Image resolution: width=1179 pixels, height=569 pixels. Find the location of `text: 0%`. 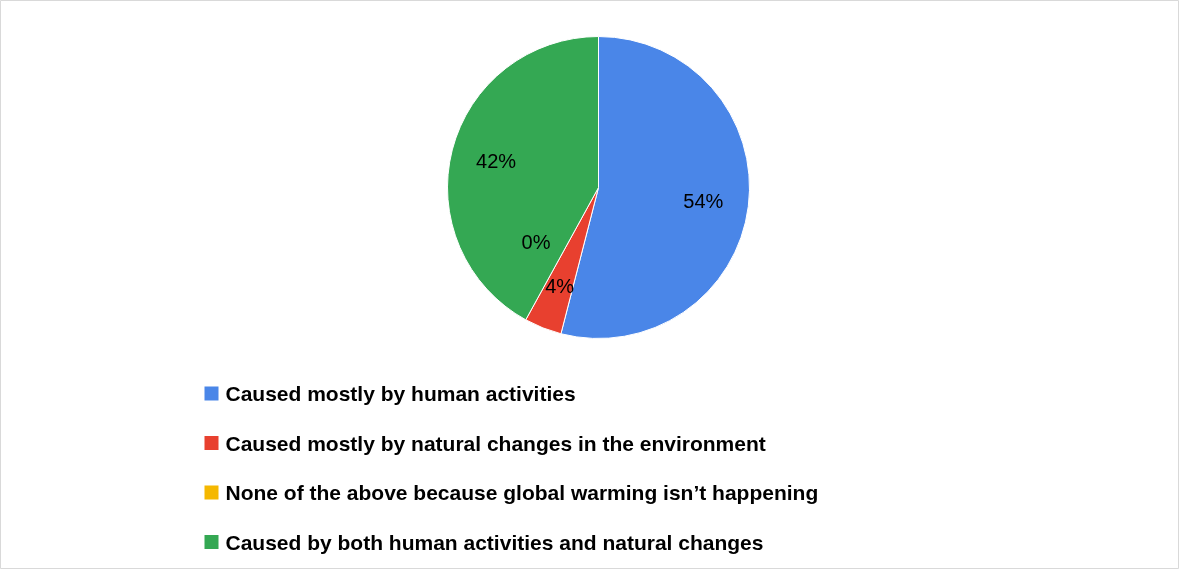

text: 0% is located at coordinates (536, 242).